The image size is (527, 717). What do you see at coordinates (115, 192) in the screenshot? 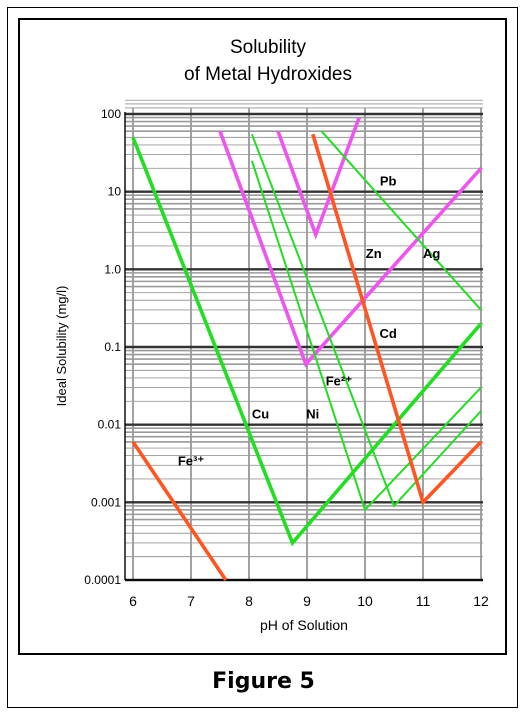
I see `y-tick-label: 10` at bounding box center [115, 192].